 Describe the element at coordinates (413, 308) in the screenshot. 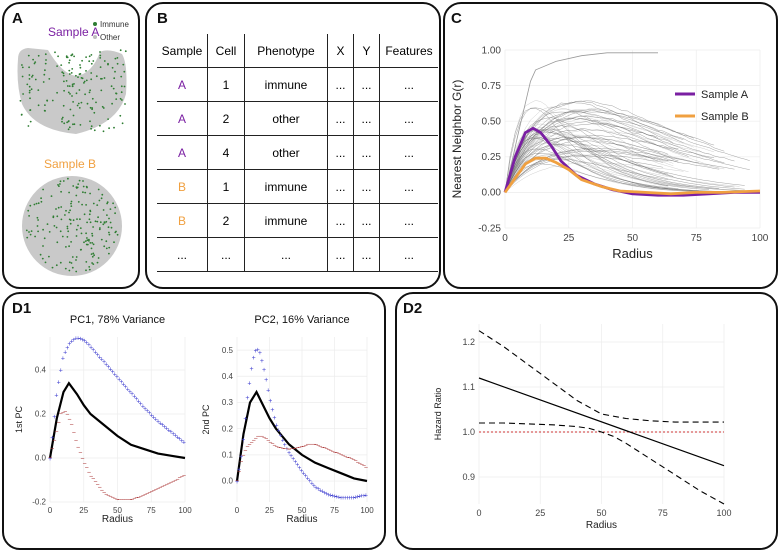

I see `panel-d2-label: D2` at that location.